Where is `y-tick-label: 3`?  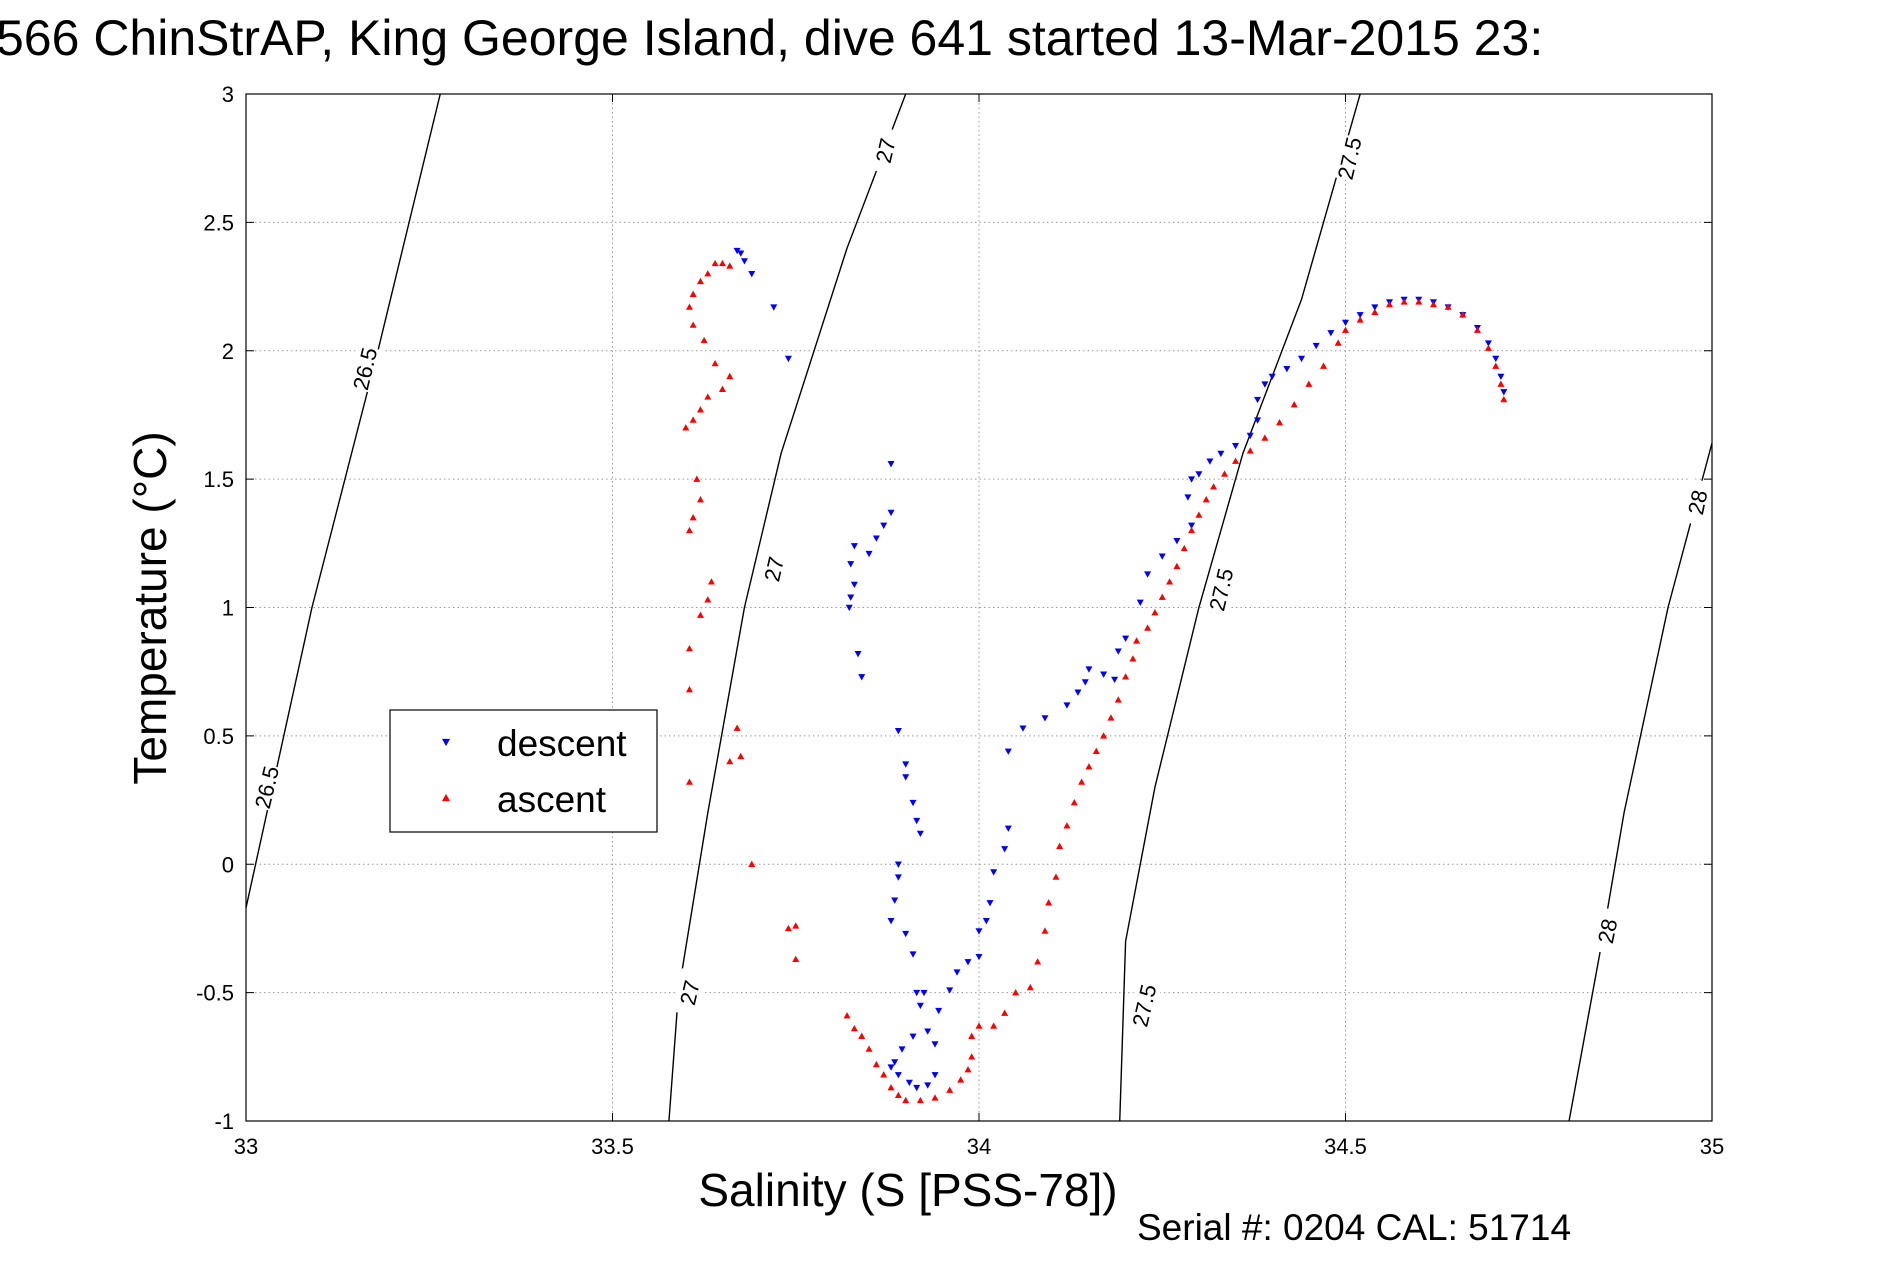
y-tick-label: 3 is located at coordinates (228, 94).